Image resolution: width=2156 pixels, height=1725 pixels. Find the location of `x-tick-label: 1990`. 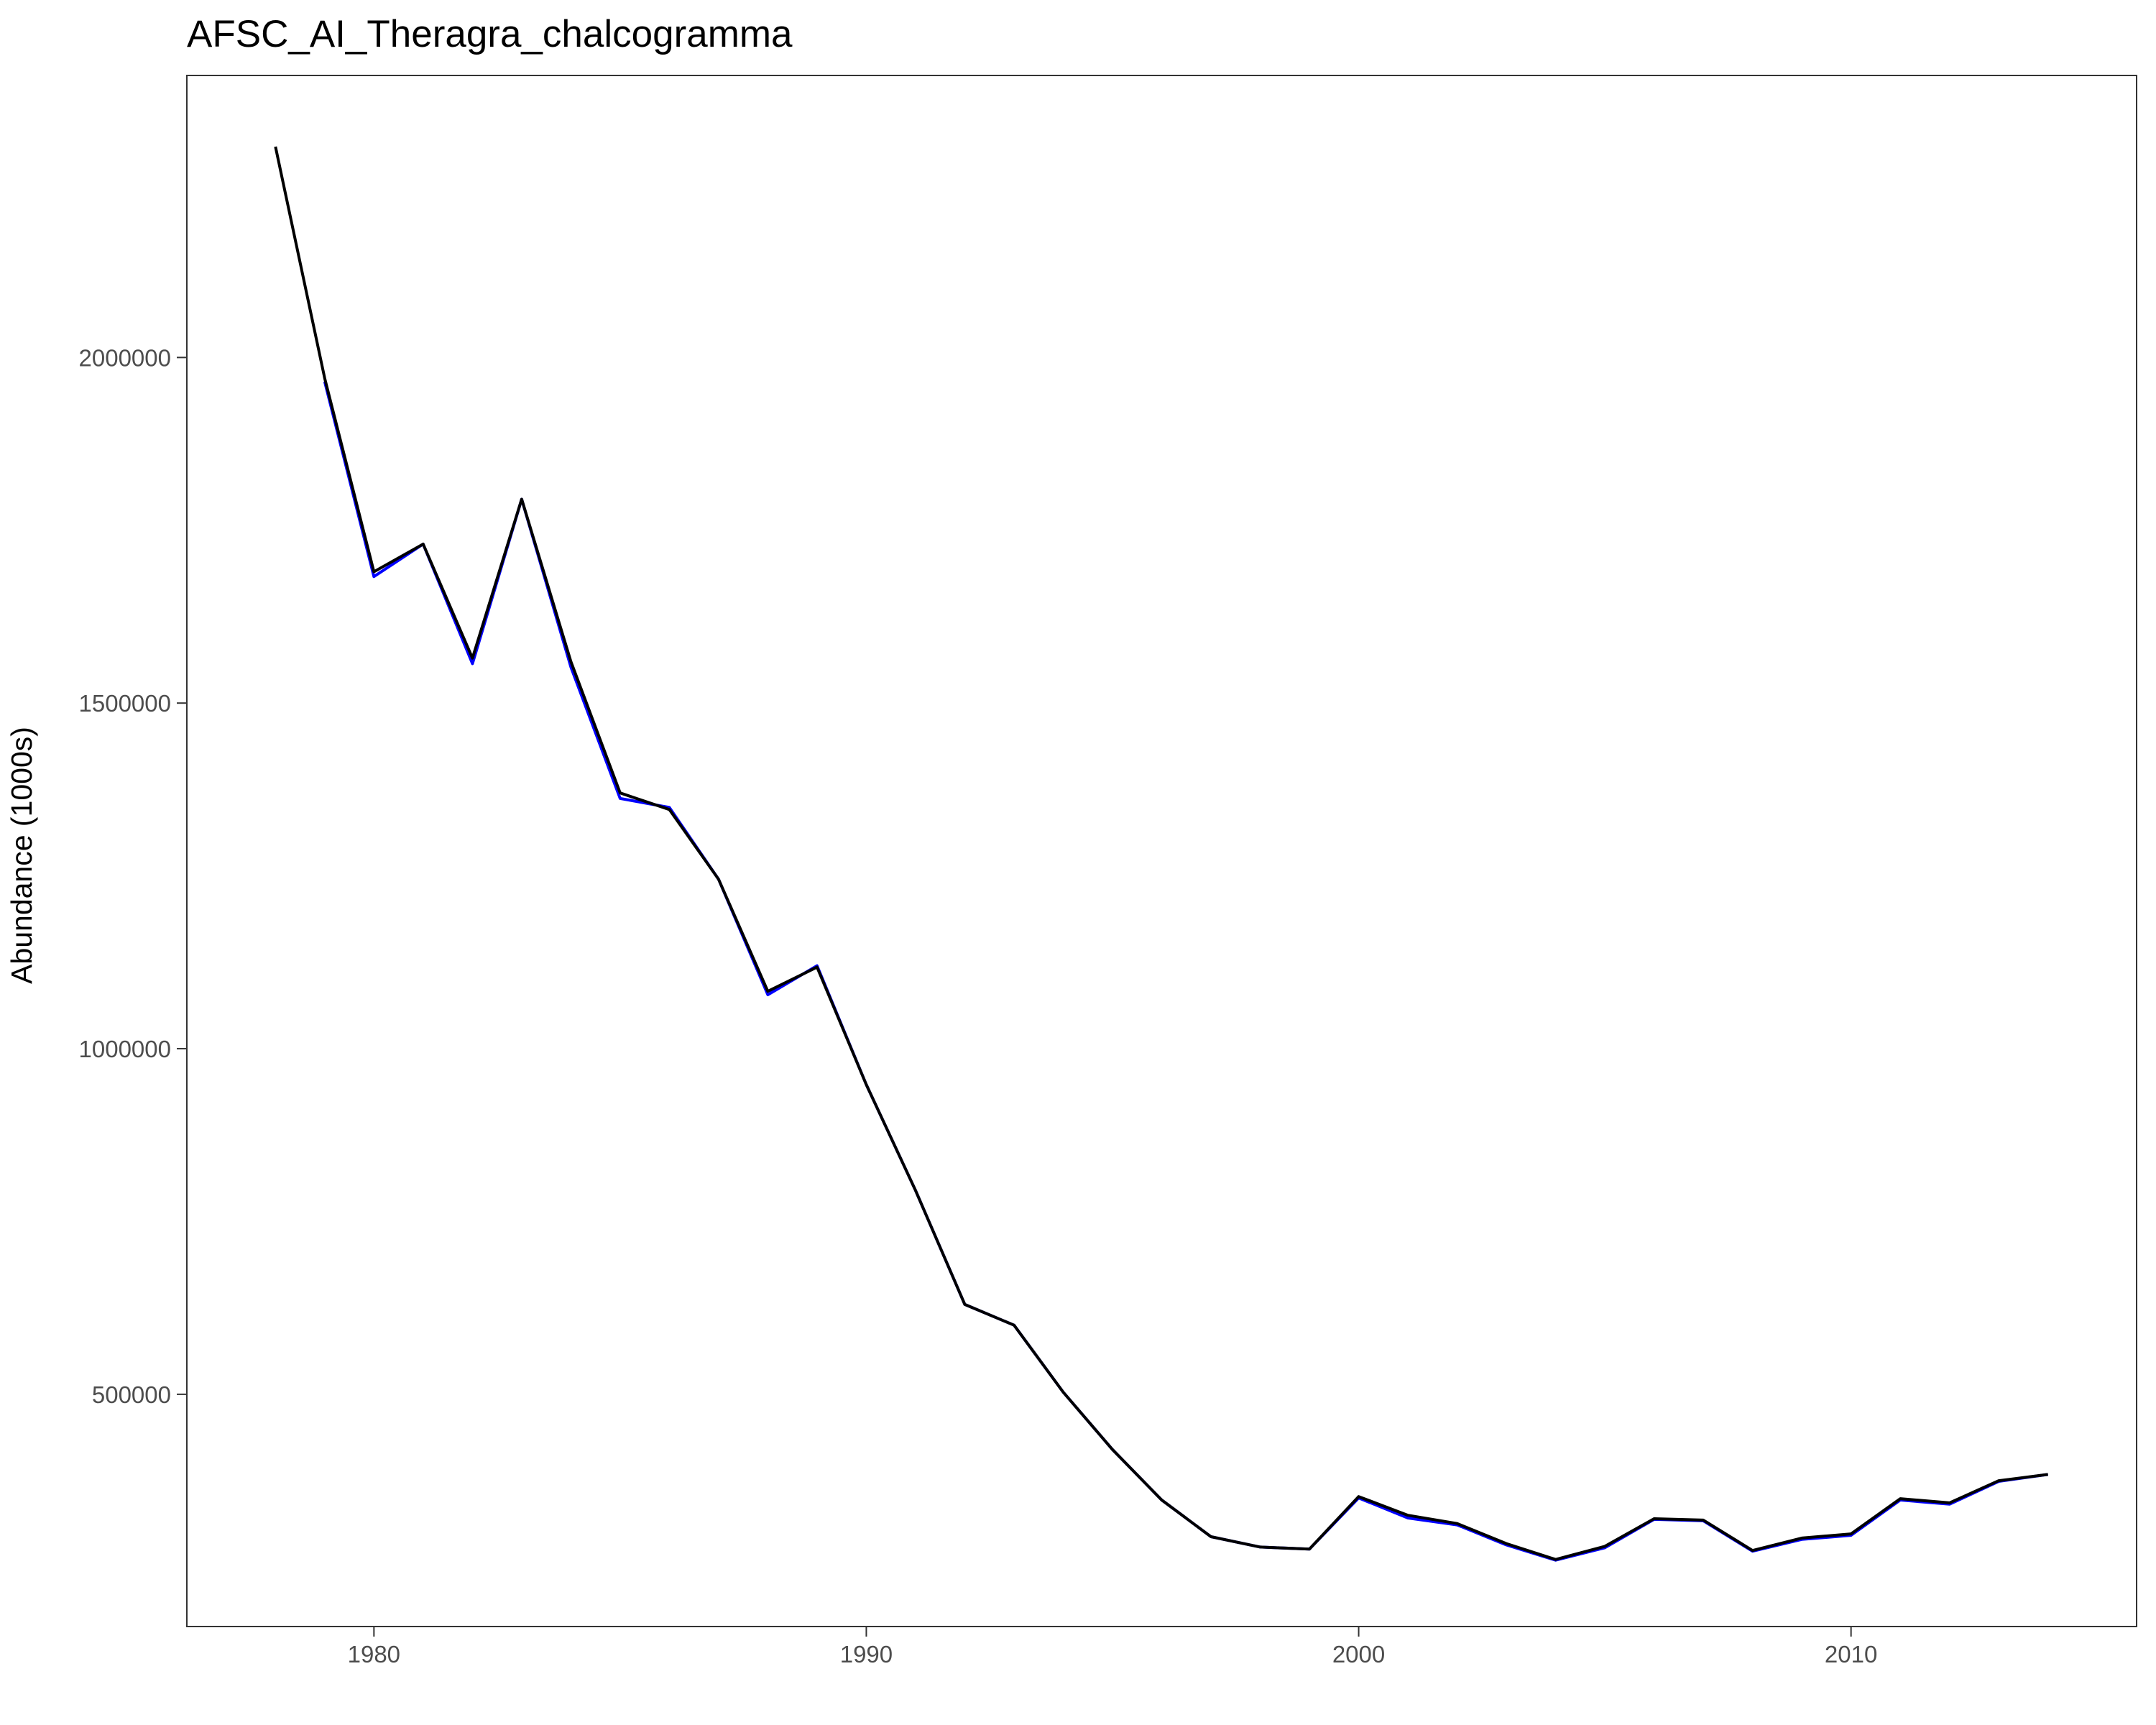

x-tick-label: 1990 is located at coordinates (867, 1654).